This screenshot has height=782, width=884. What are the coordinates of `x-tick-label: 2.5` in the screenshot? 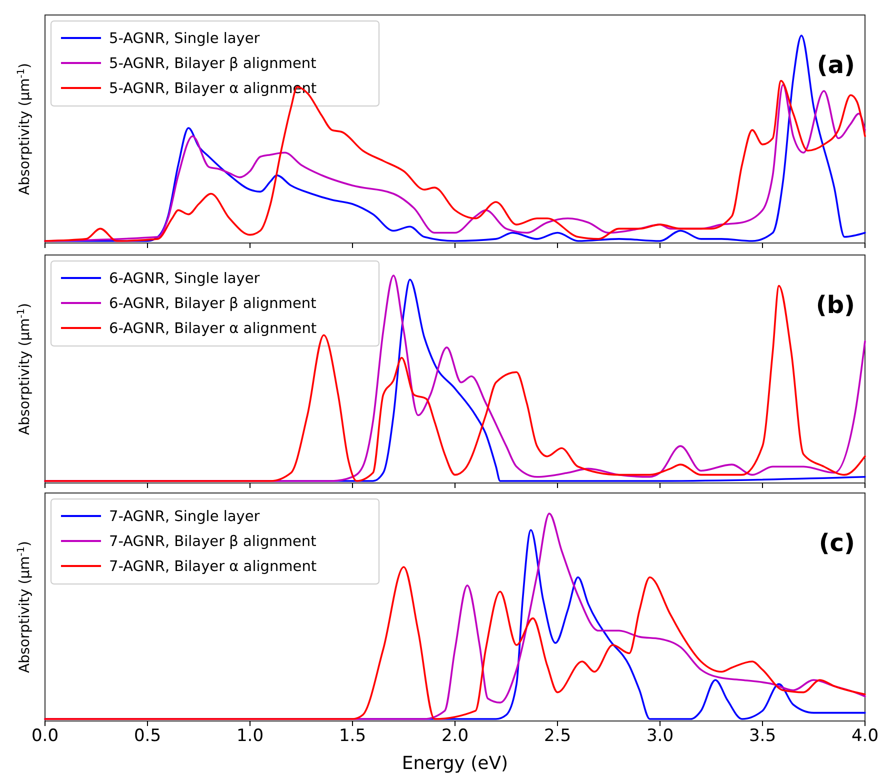 It's located at (558, 736).